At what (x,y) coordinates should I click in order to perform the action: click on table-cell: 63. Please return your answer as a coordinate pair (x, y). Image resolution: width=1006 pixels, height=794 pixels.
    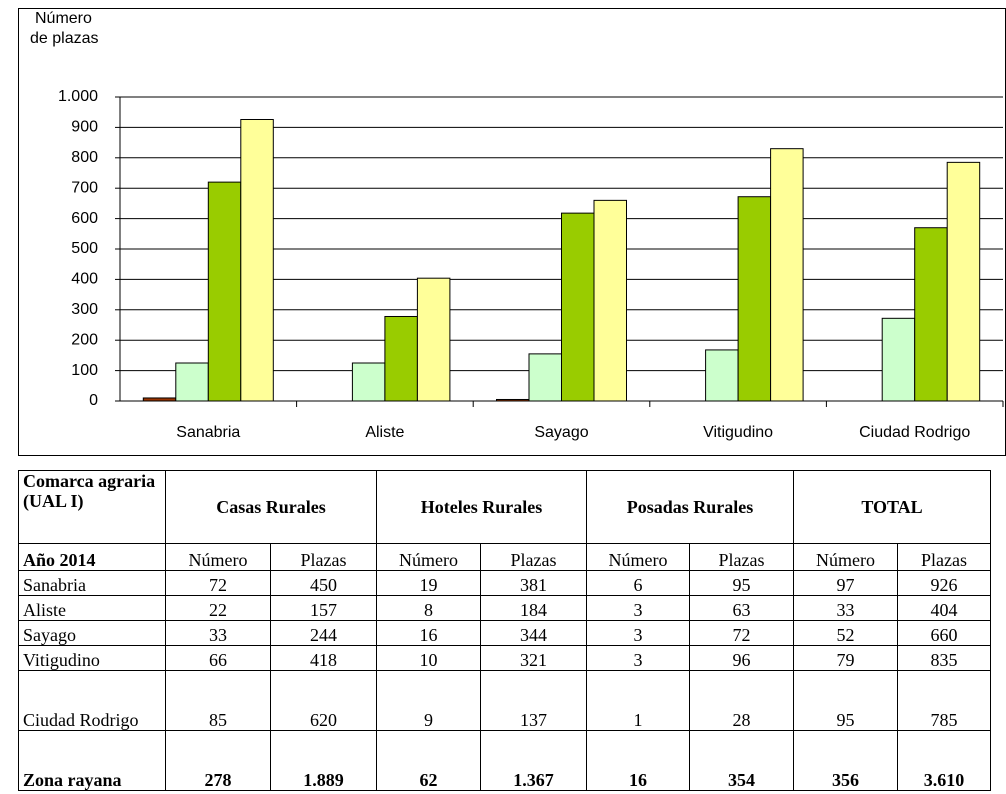
    Looking at the image, I should click on (741, 608).